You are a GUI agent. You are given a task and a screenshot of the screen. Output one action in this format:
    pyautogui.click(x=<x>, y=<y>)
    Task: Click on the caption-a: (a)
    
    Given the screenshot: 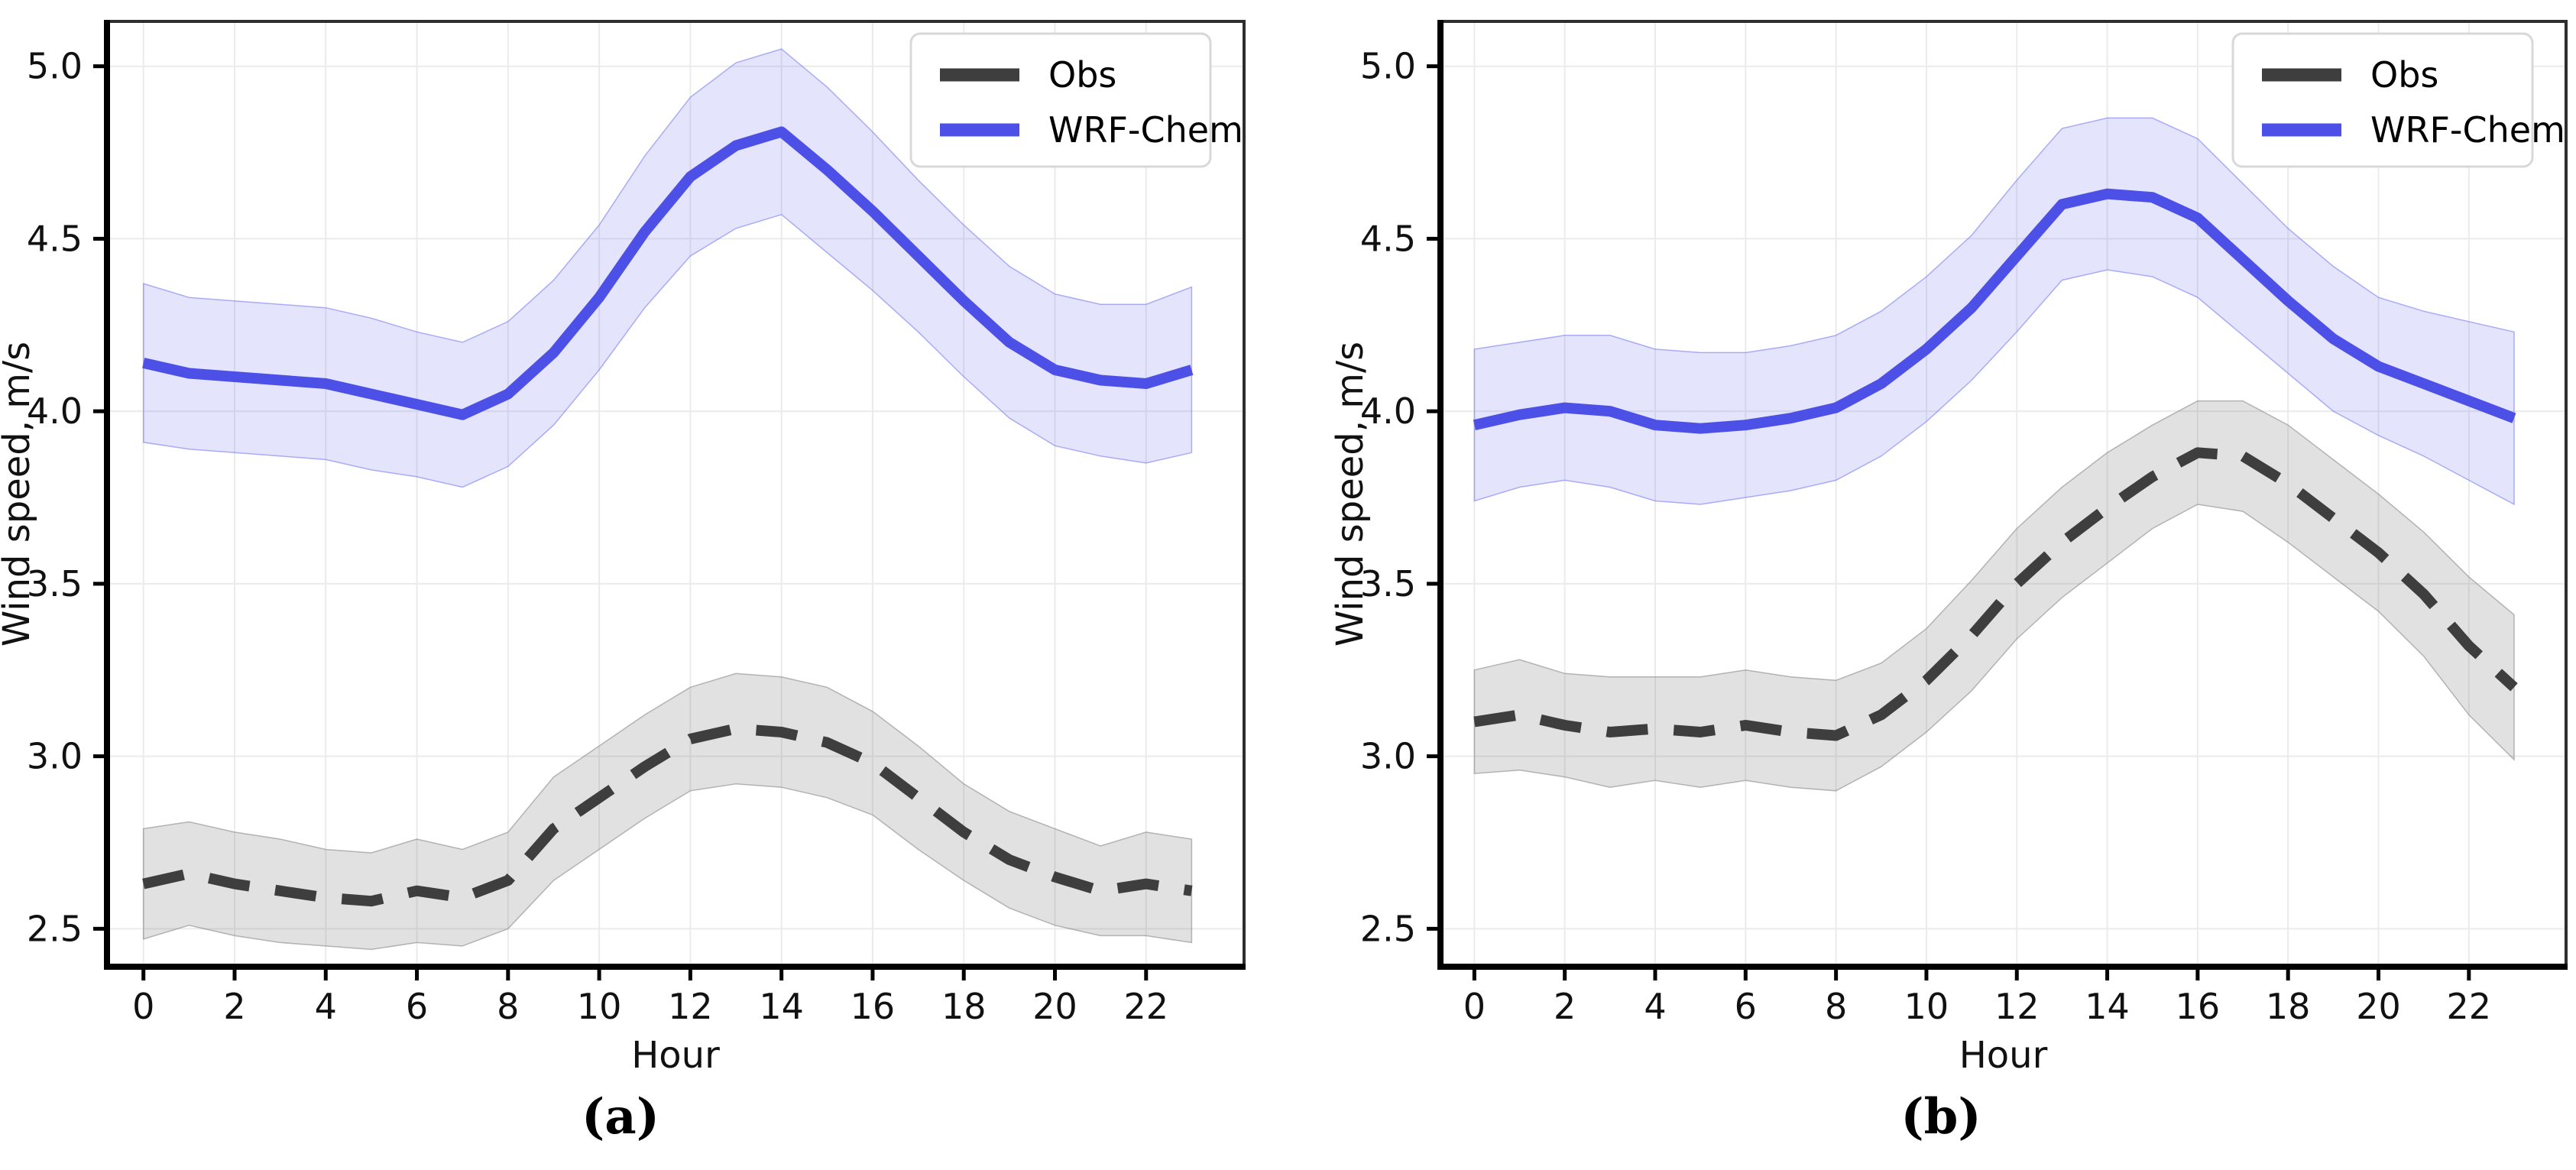 What is the action you would take?
    pyautogui.click(x=620, y=1117)
    